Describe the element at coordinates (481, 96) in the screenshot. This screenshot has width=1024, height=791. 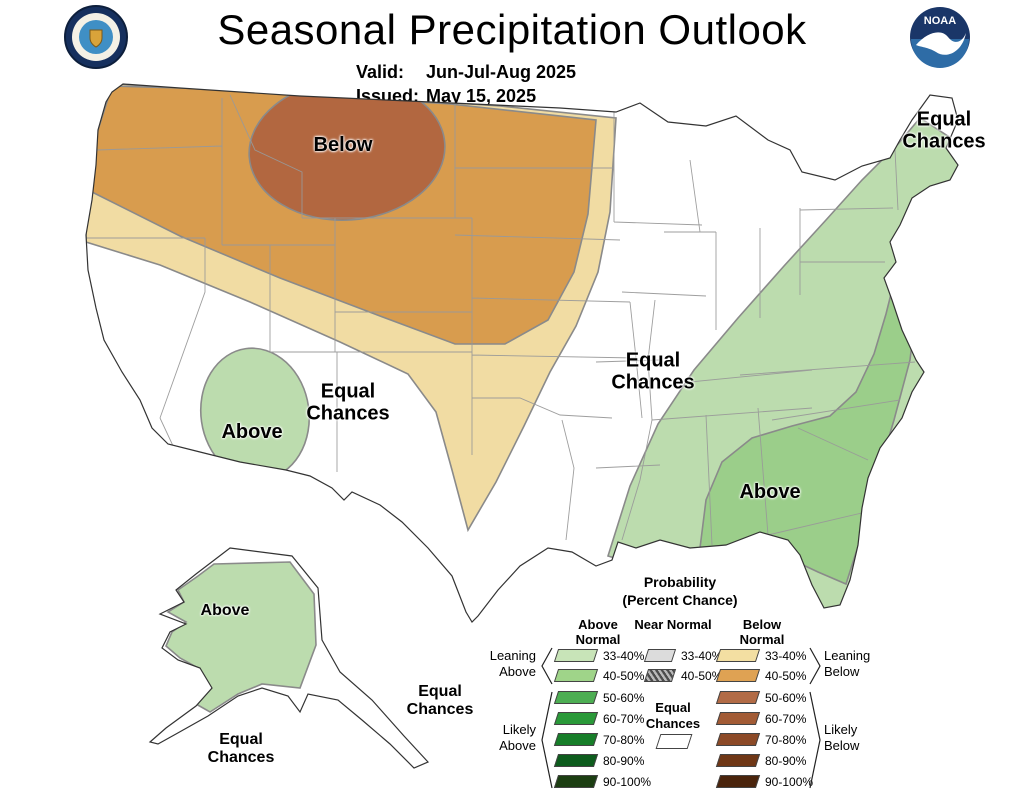
I see `issued-value: May 15, 2025` at that location.